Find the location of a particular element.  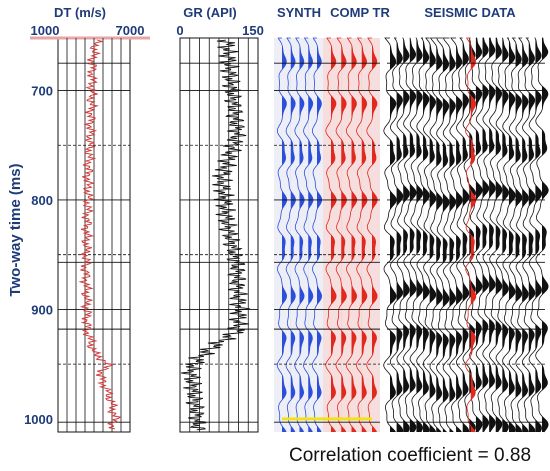

gr-max-label: 150 is located at coordinates (253, 30).